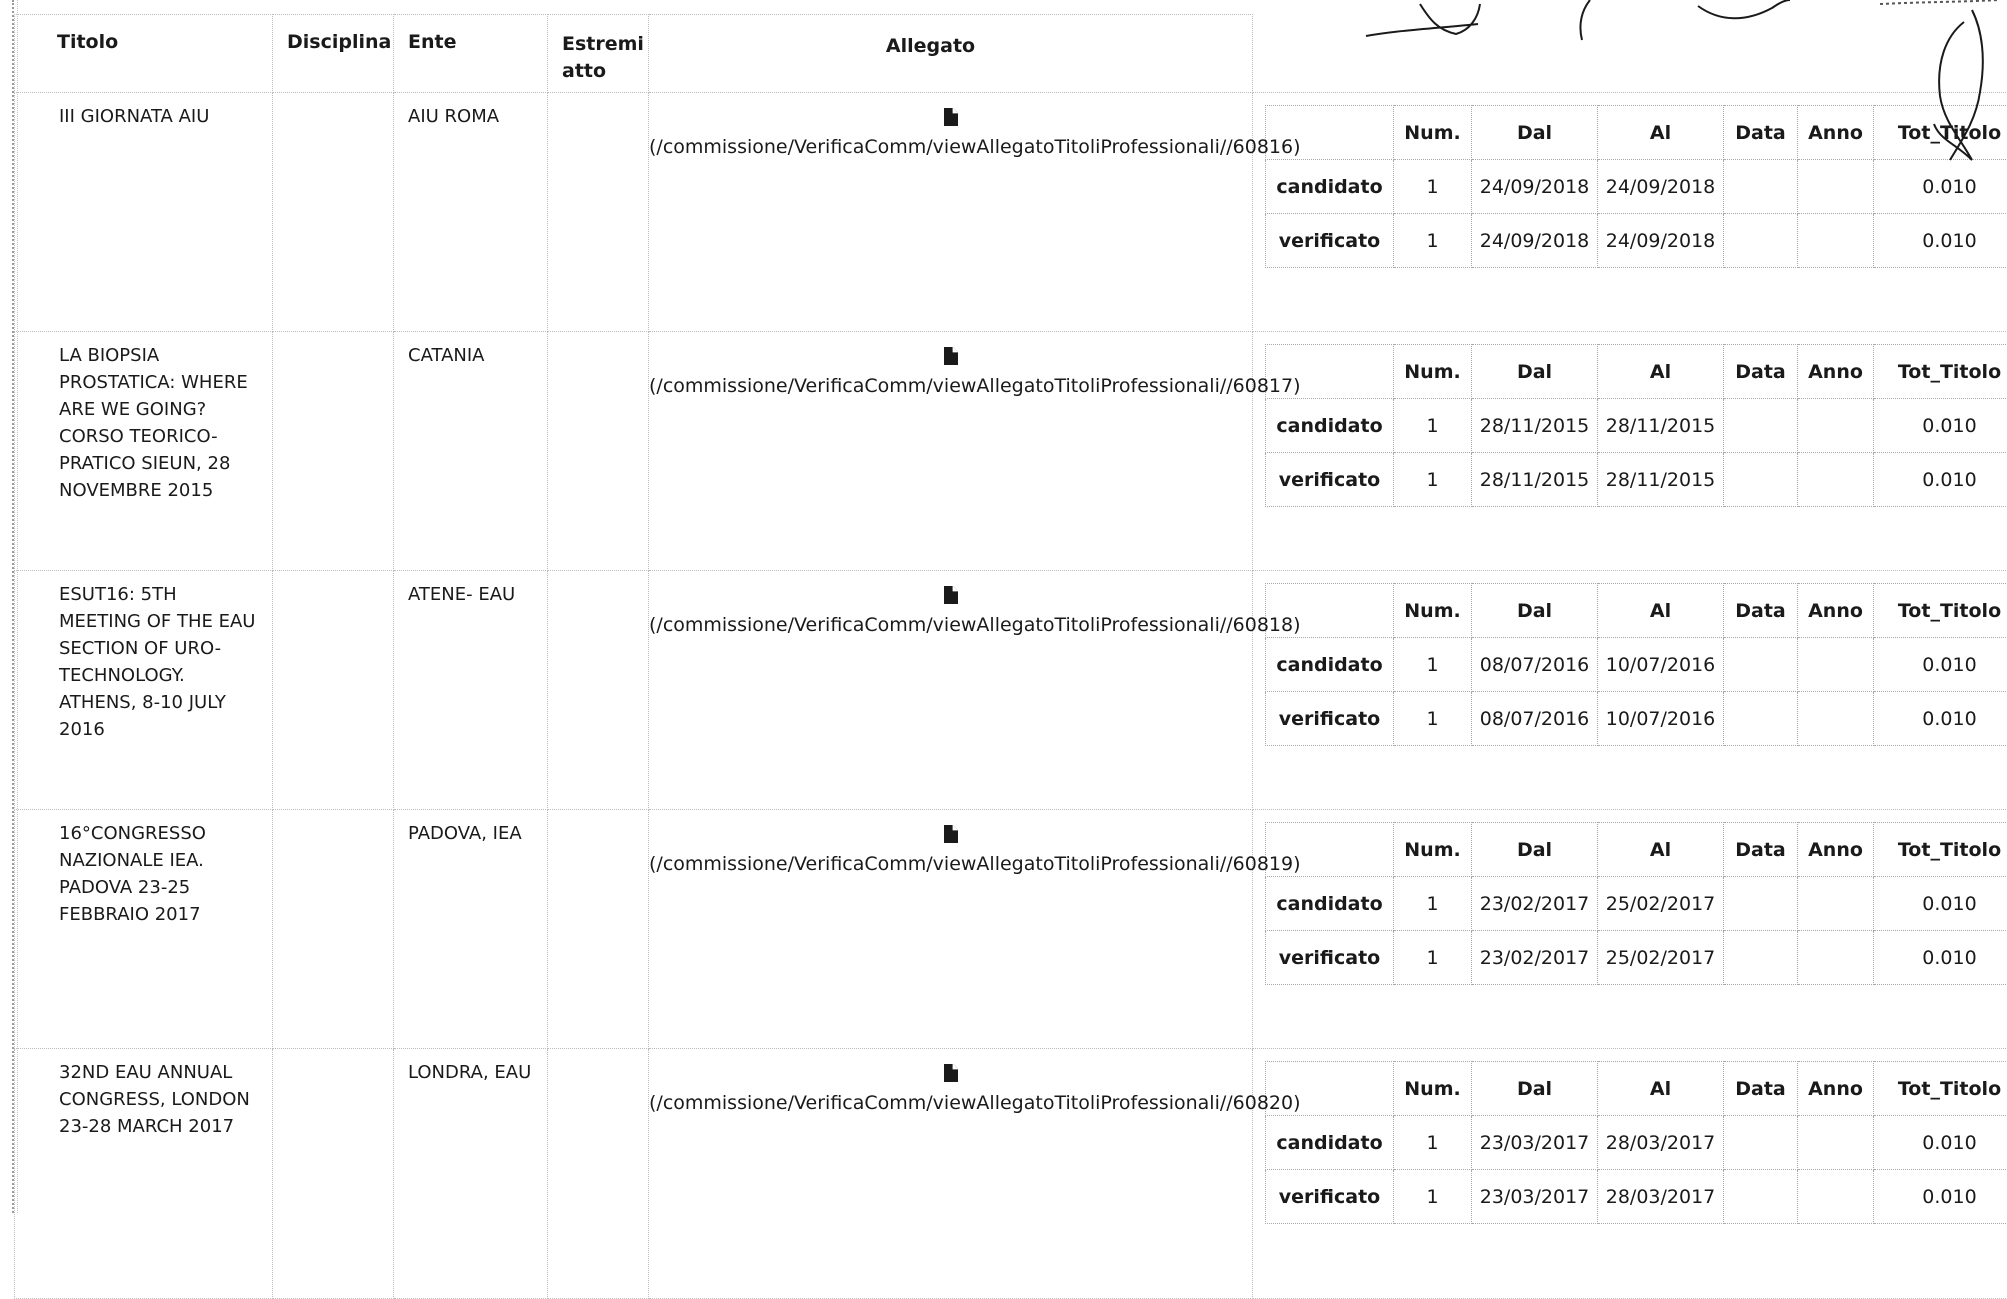  What do you see at coordinates (470, 828) in the screenshot?
I see `ente-text: PADOVA, IEA` at bounding box center [470, 828].